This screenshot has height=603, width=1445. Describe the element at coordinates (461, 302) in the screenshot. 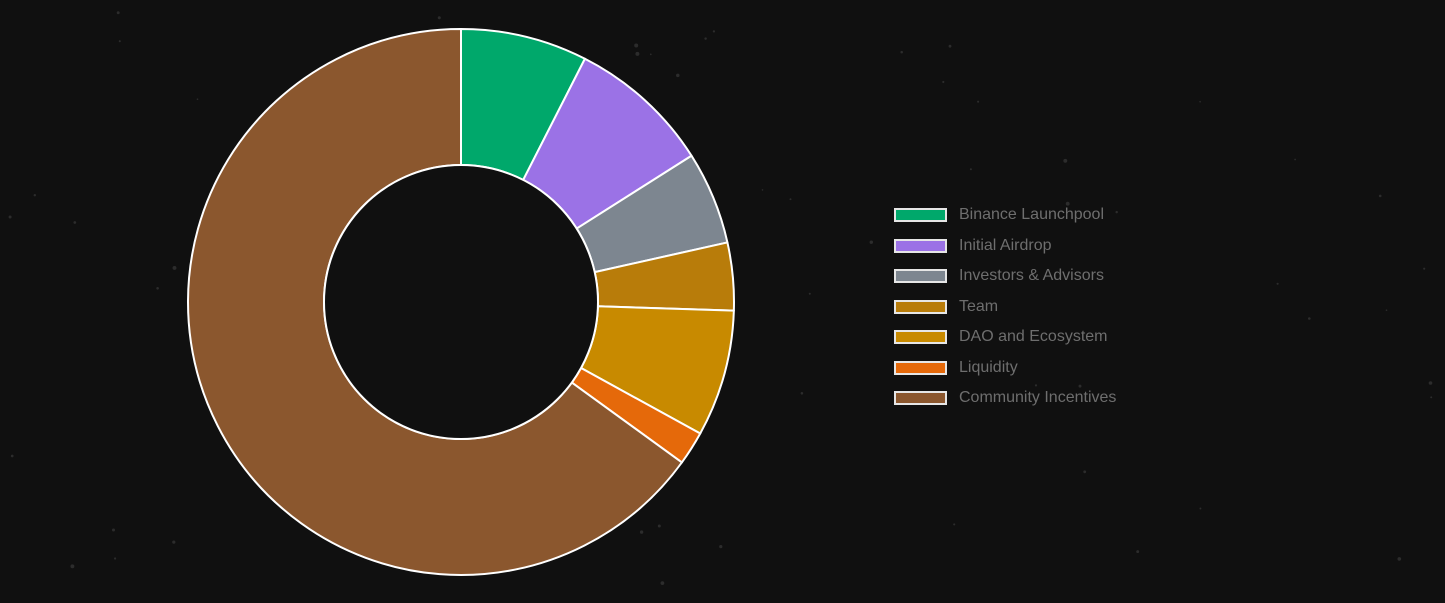

I see `donut-hole` at that location.